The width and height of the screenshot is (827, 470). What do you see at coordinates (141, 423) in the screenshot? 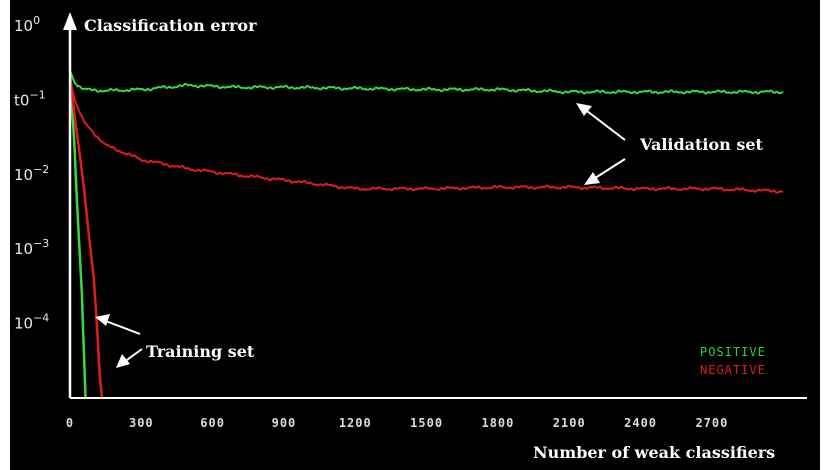
I see `x-tick-label: 300` at bounding box center [141, 423].